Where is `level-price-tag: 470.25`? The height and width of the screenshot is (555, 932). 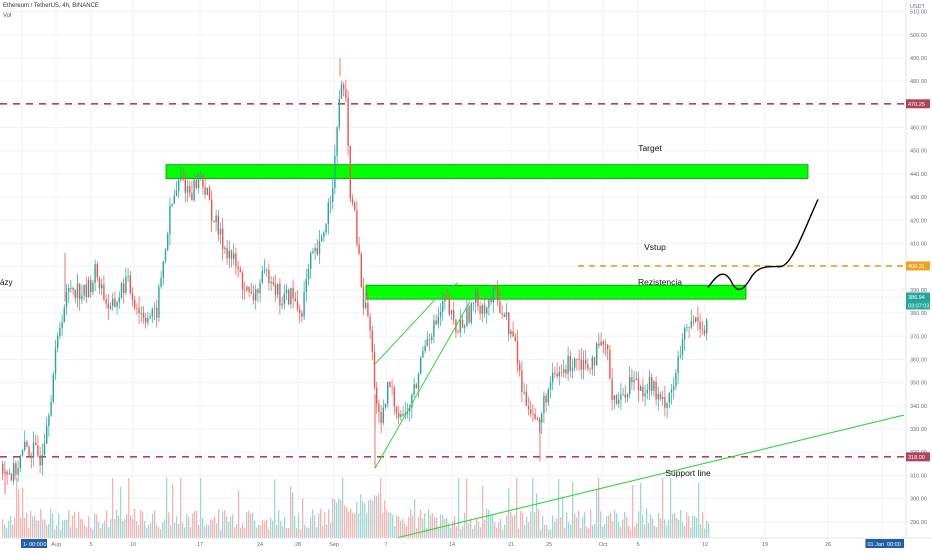 level-price-tag: 470.25 is located at coordinates (916, 105).